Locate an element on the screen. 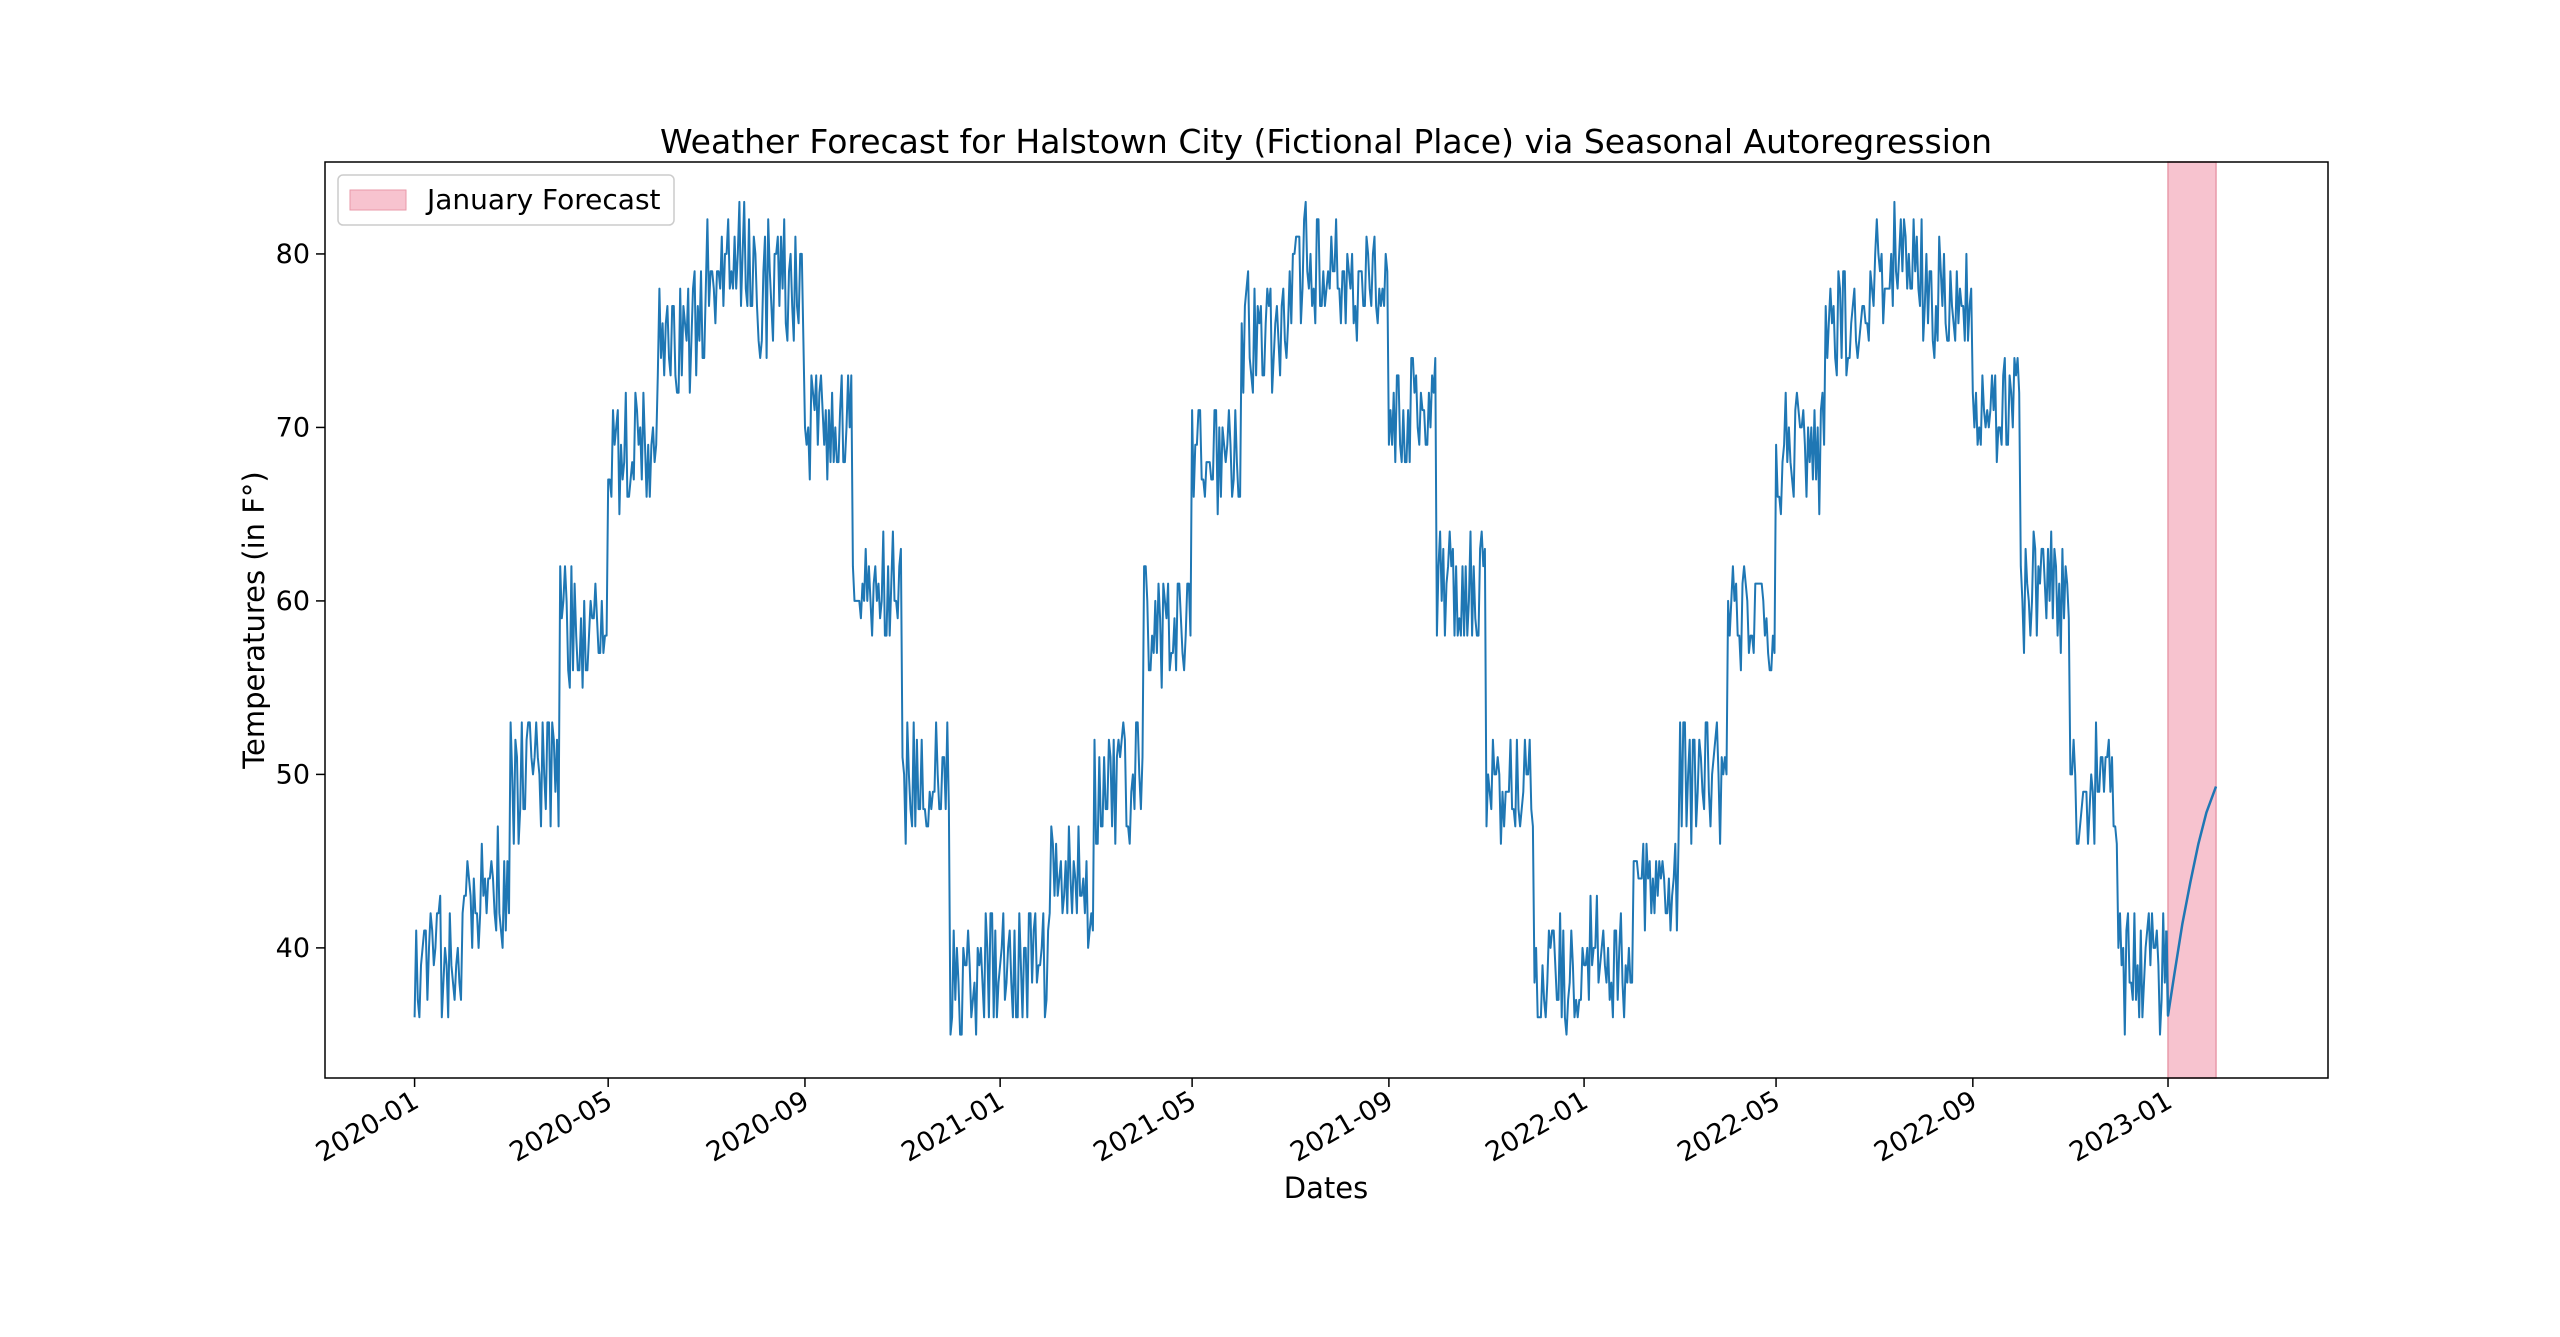  y-tick-label: 40 is located at coordinates (293, 948).